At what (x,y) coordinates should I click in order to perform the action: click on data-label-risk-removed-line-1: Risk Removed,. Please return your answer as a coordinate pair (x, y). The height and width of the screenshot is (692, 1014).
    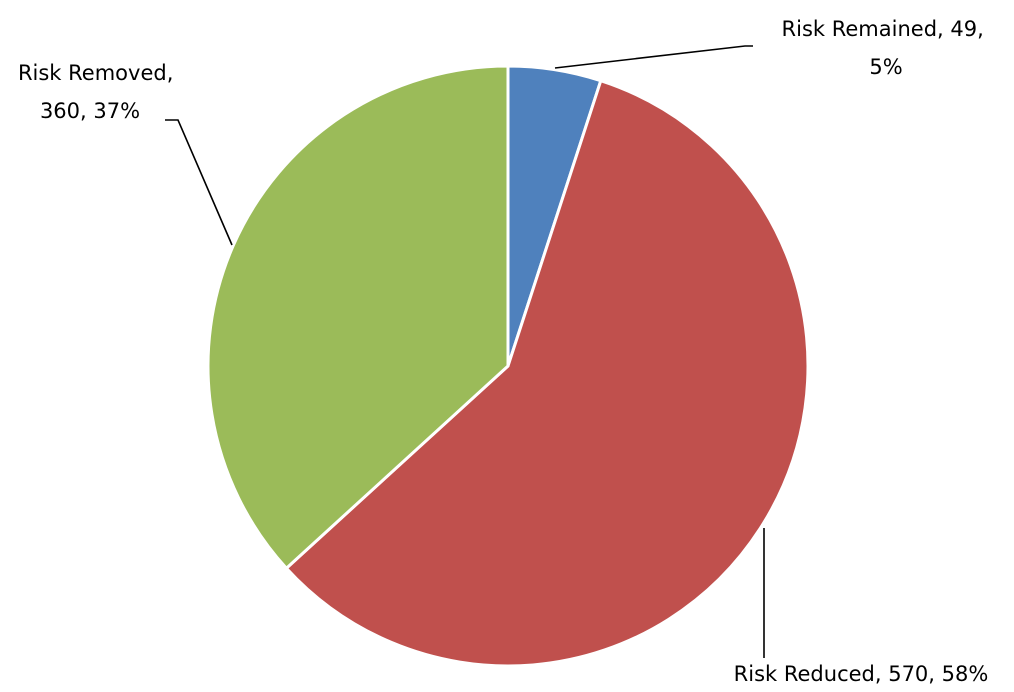
    Looking at the image, I should click on (95, 73).